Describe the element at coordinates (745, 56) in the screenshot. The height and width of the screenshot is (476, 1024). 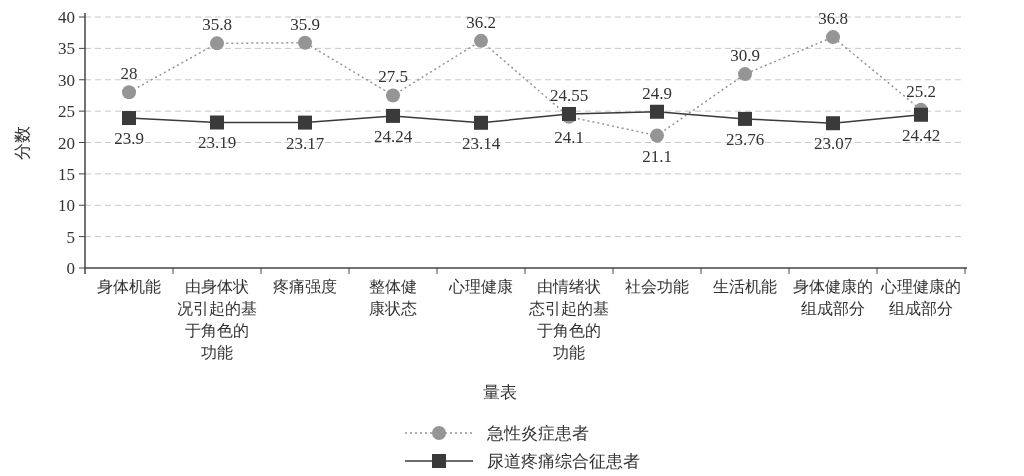
I see `data-label: 30.9` at that location.